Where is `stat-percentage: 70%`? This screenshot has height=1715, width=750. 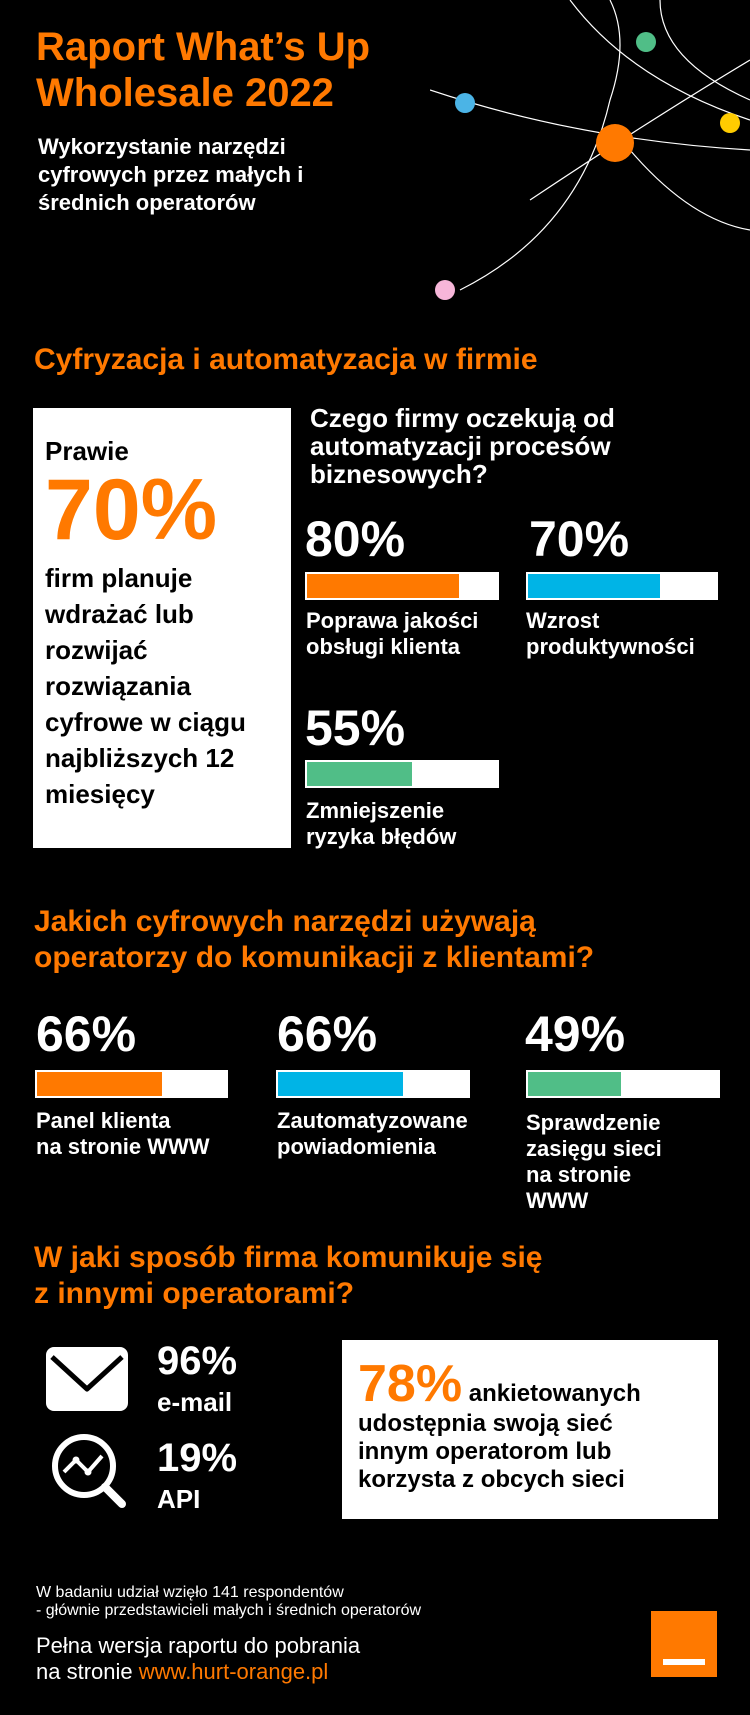
stat-percentage: 70% is located at coordinates (579, 539).